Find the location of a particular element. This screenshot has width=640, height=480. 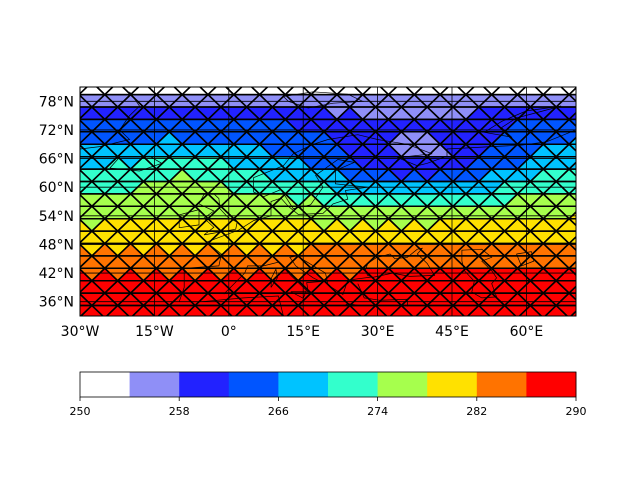

colorbar-tick-label: 258 is located at coordinates (179, 411).